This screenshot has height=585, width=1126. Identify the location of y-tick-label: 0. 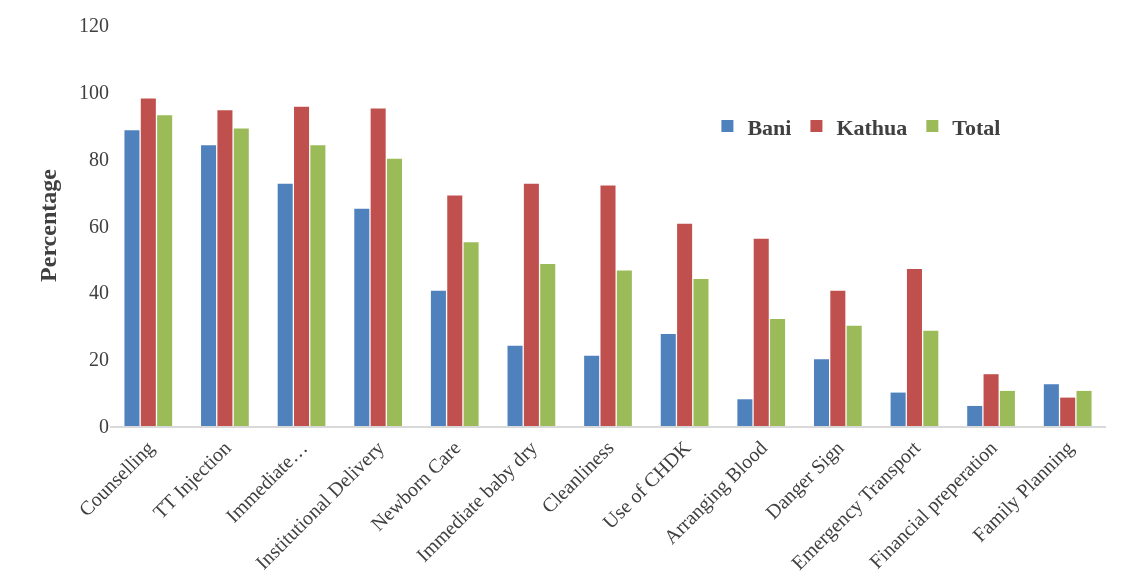
(104, 426).